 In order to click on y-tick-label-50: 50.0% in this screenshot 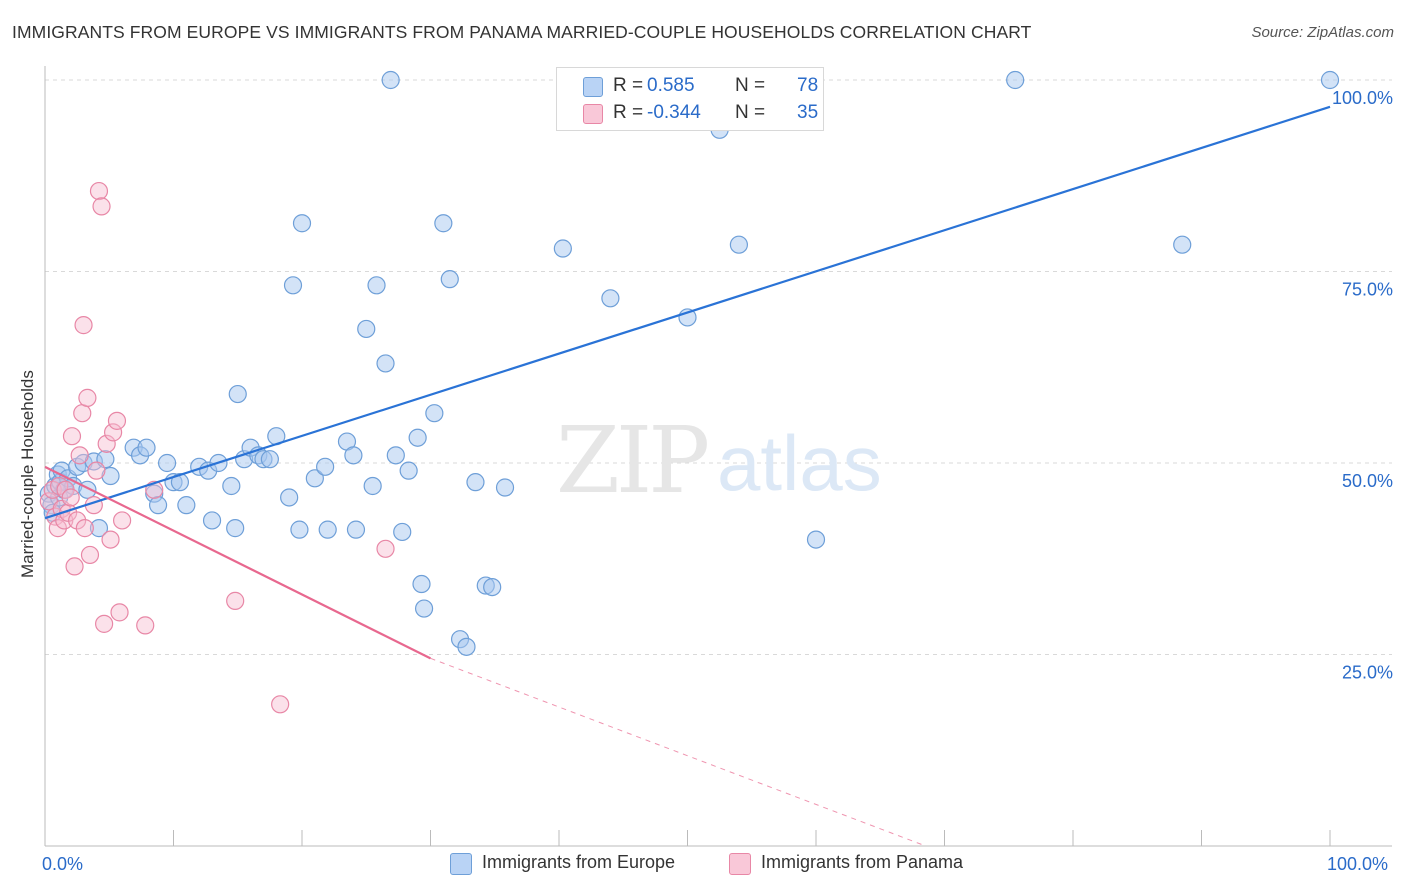, I will do `click(1367, 481)`.